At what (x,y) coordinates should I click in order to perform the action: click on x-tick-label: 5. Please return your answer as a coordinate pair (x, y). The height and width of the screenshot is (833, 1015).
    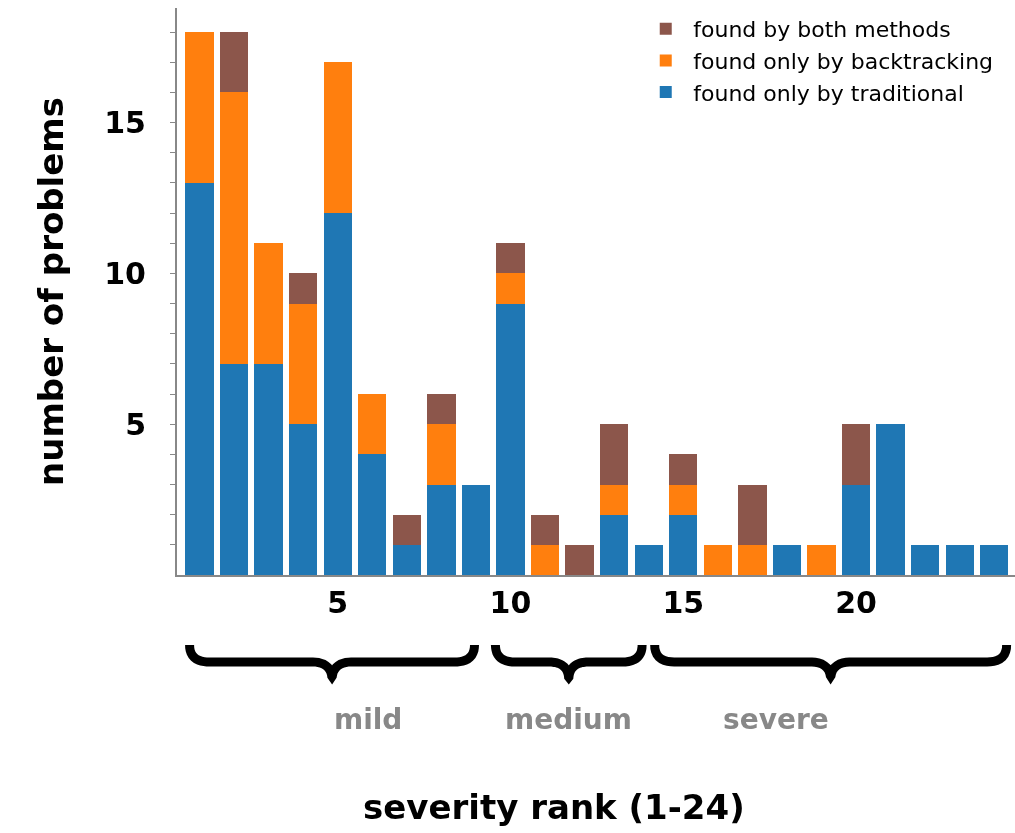
    Looking at the image, I should click on (338, 602).